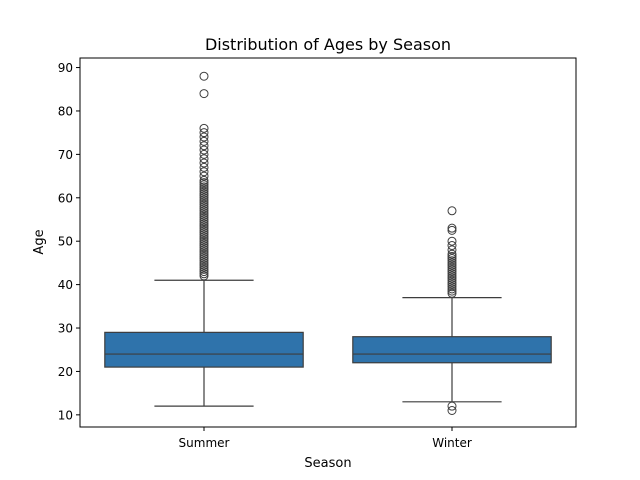  What do you see at coordinates (65, 415) in the screenshot?
I see `y-tick-label: 10` at bounding box center [65, 415].